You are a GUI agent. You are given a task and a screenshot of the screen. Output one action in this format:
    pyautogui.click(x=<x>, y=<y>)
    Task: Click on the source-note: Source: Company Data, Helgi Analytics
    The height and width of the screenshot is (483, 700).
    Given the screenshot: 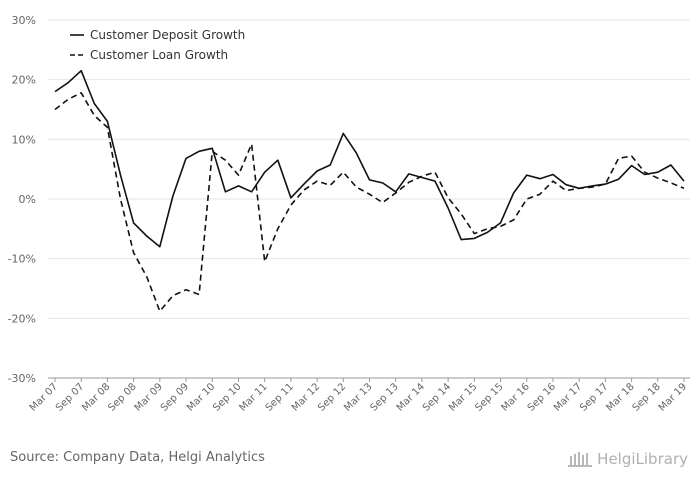 What is the action you would take?
    pyautogui.click(x=137, y=457)
    